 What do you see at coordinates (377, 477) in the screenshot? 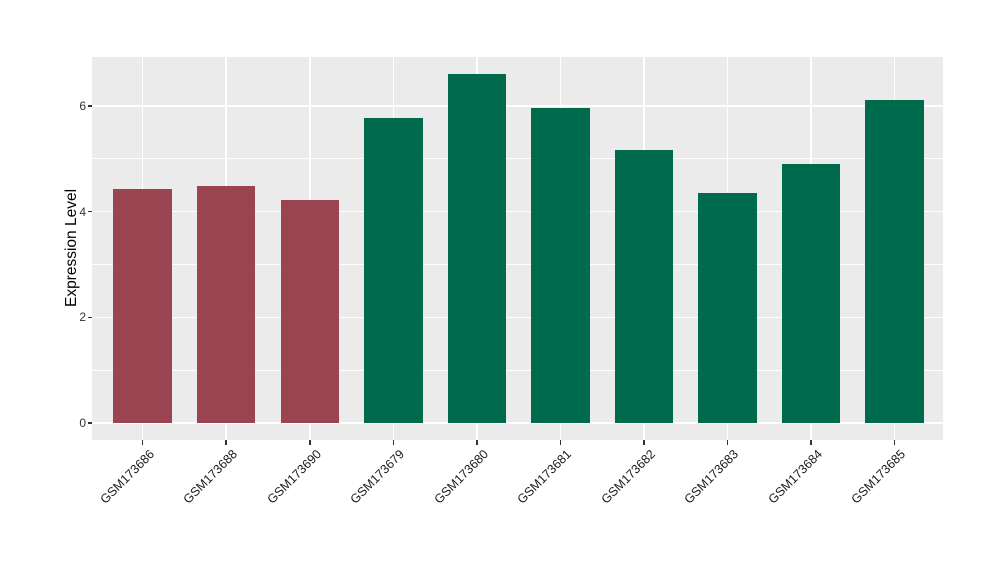
I see `x-tick-label-GSM173679: GSM173679` at bounding box center [377, 477].